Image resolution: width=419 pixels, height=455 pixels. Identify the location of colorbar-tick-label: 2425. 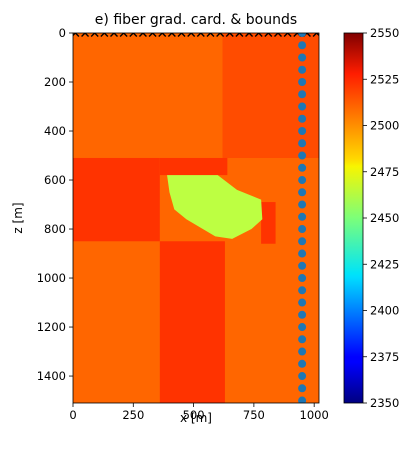
(384, 264).